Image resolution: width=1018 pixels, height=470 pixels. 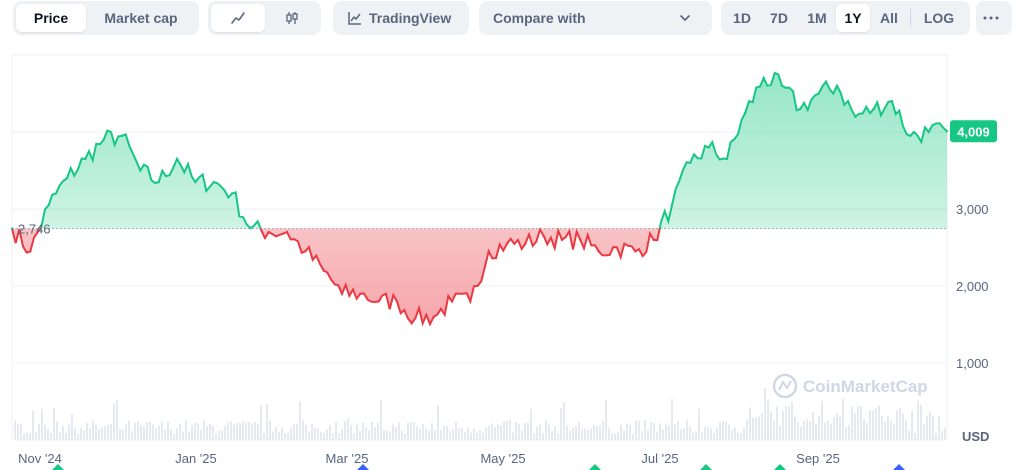 What do you see at coordinates (401, 18) in the screenshot?
I see `tradingview-button: TradingView` at bounding box center [401, 18].